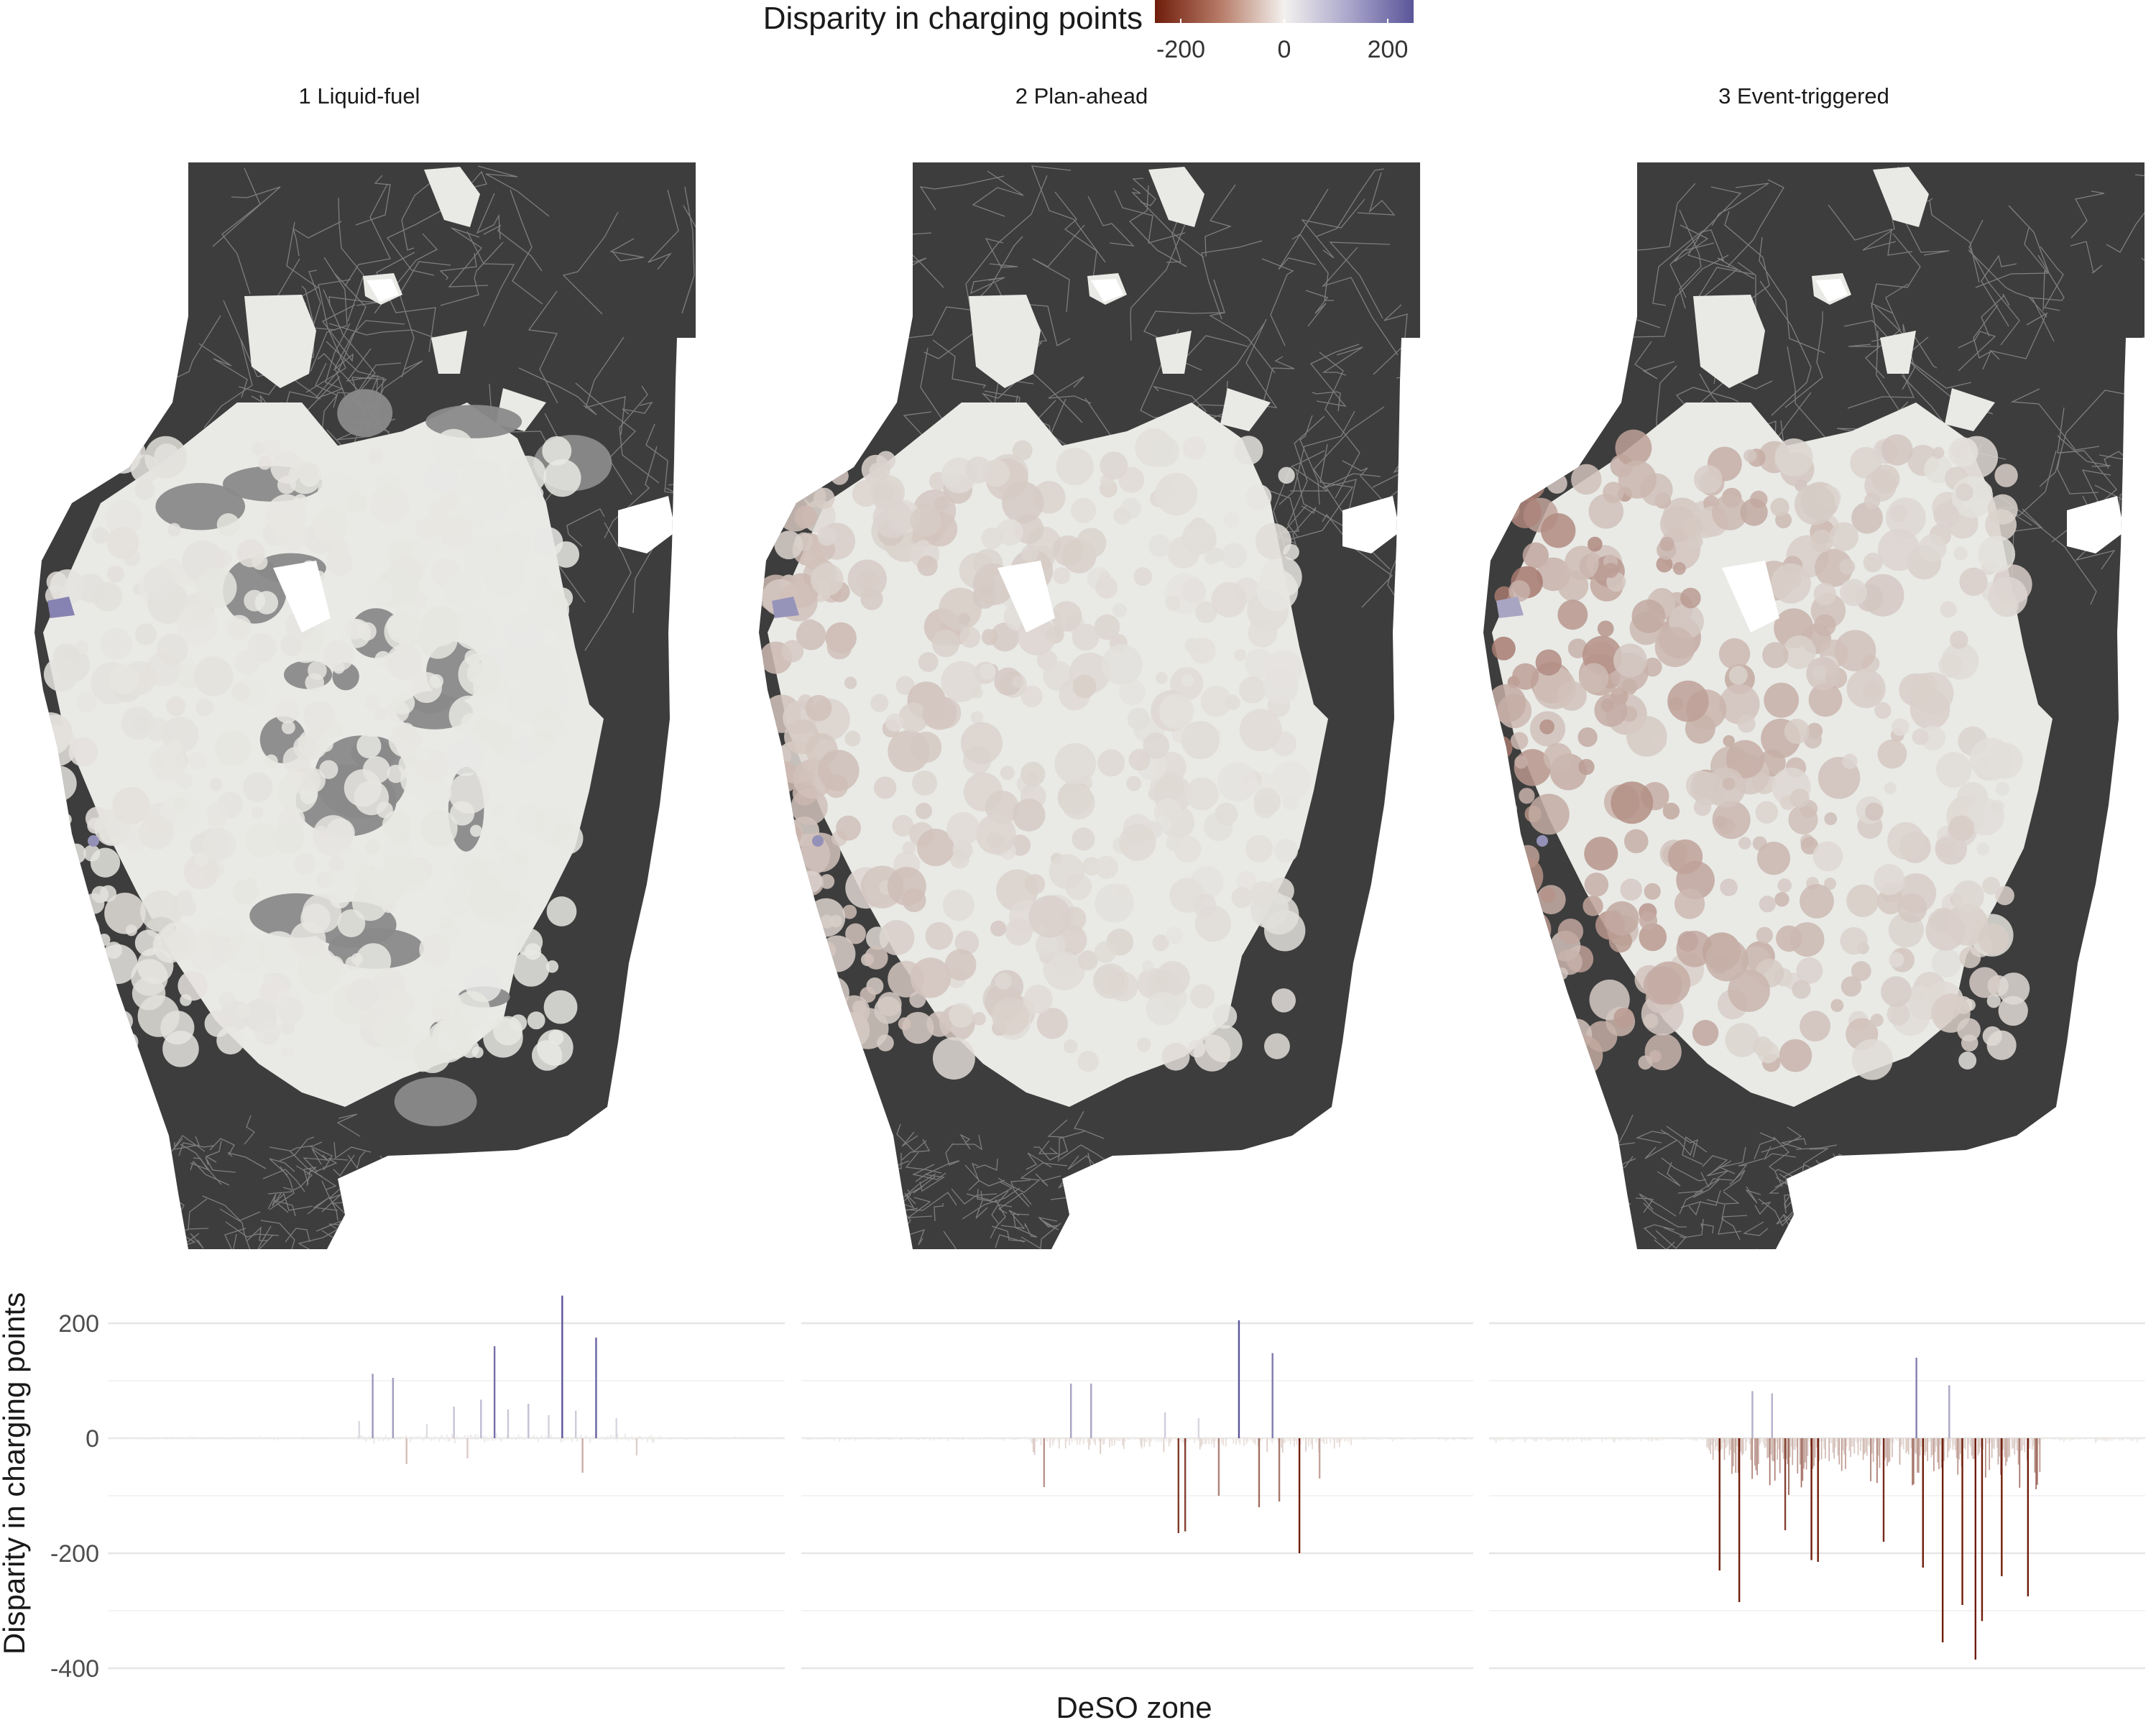 This screenshot has height=1725, width=2156. I want to click on panel-title-1: 1 Liquid-fuel, so click(360, 96).